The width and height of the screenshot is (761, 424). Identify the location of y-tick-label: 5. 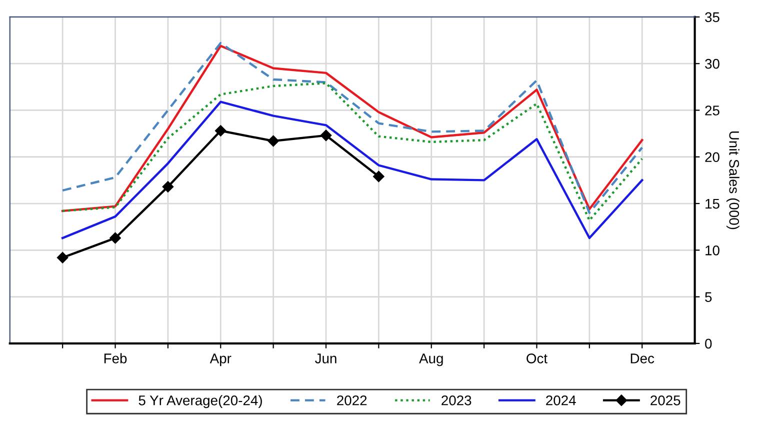
(708, 297).